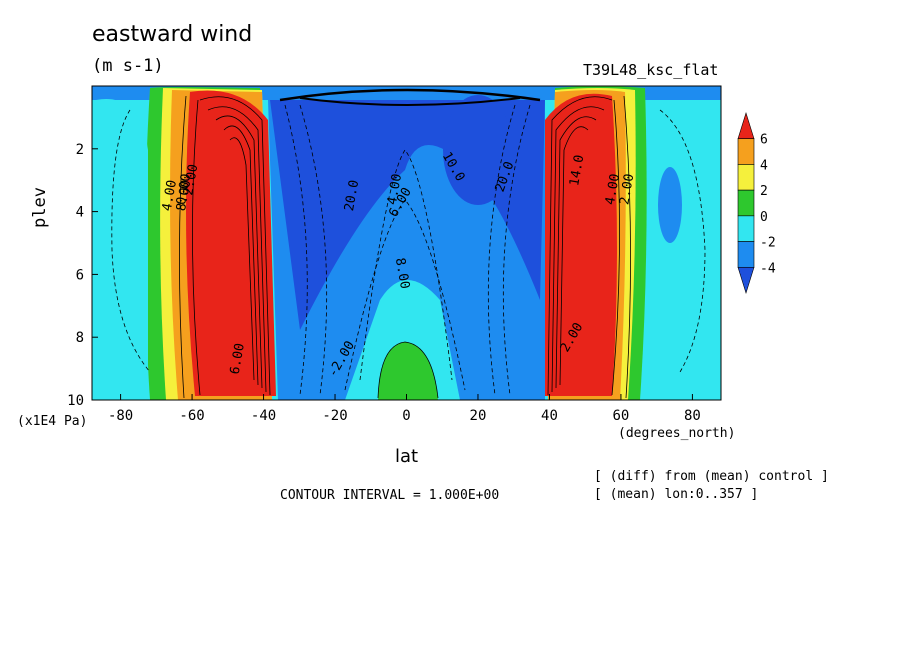 The width and height of the screenshot is (904, 654). Describe the element at coordinates (756, 203) in the screenshot. I see `colorbar: 6 4 2 0 -2 -4` at that location.